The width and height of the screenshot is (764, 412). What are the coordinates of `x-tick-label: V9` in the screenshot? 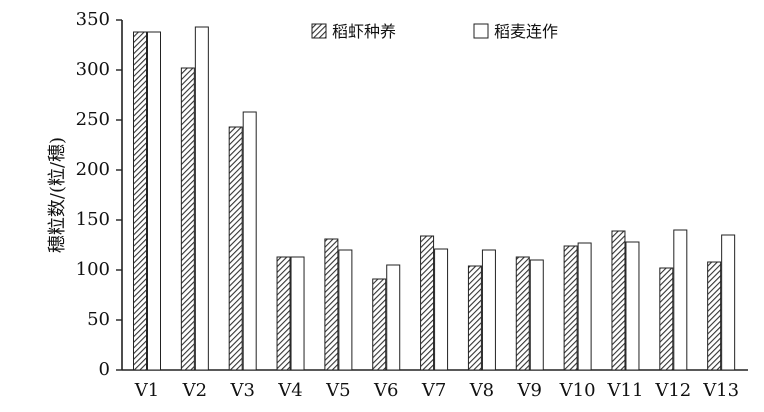 It's located at (529, 390).